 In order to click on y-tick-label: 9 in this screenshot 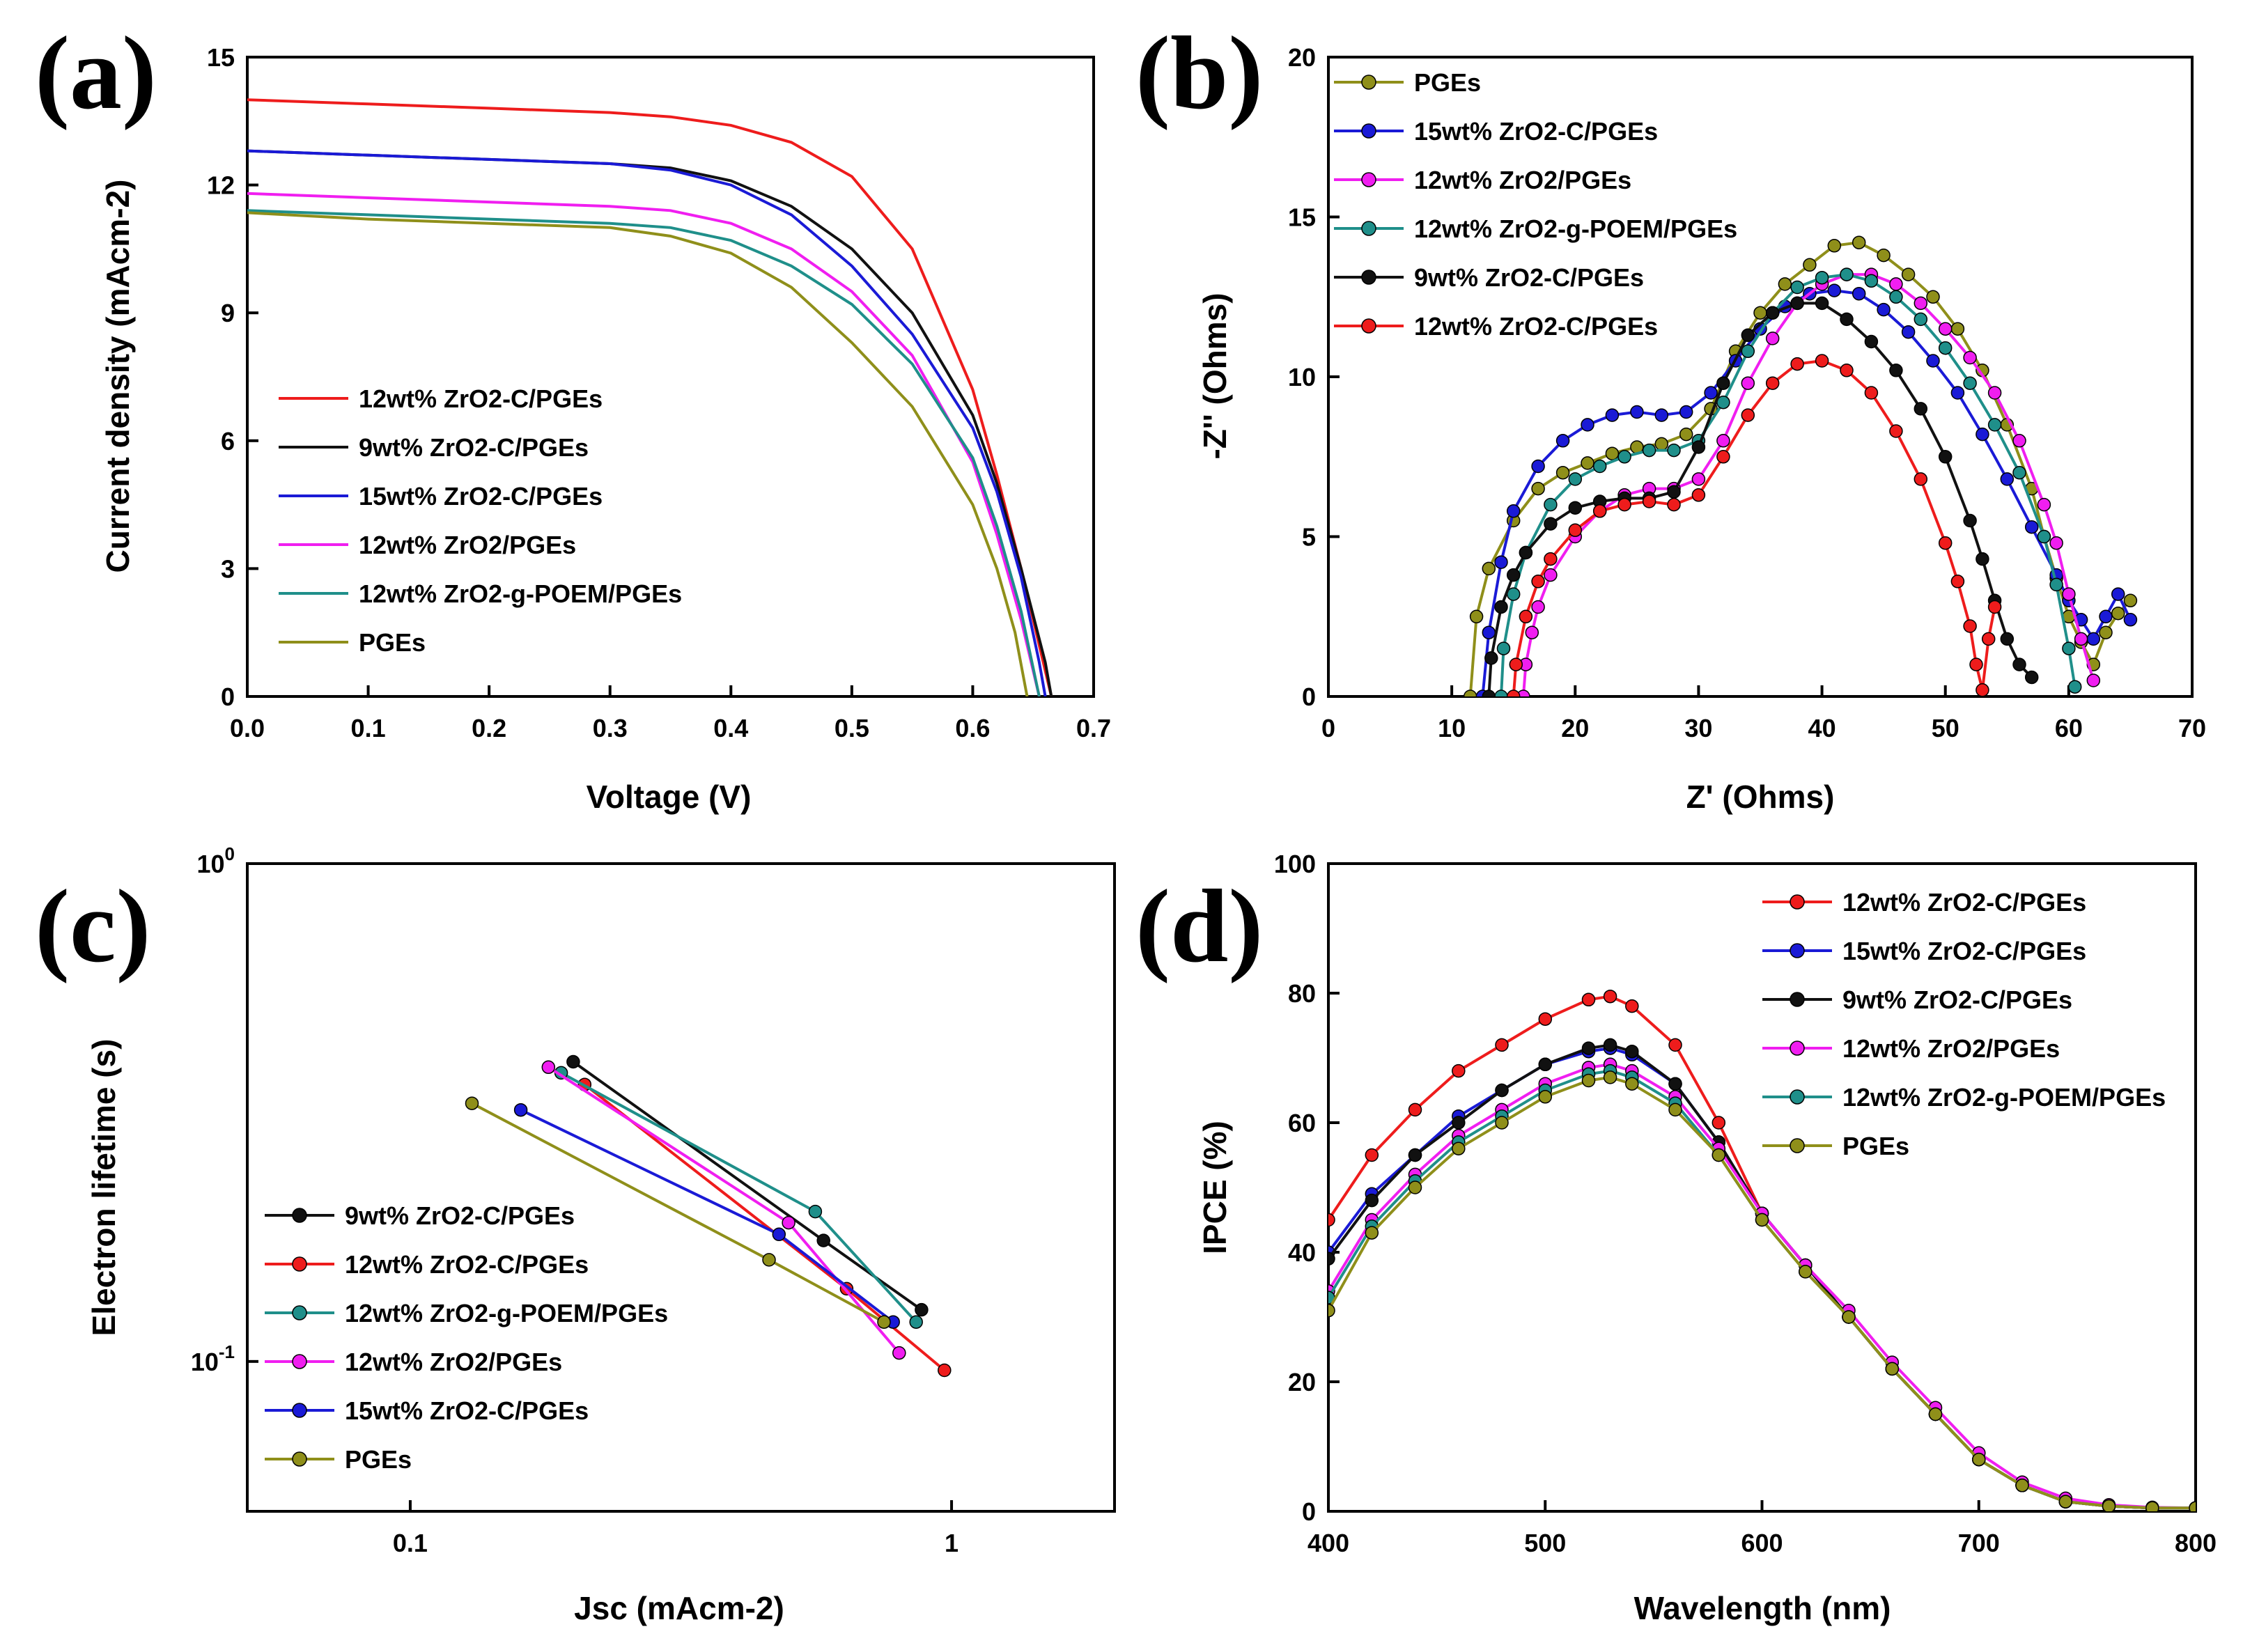, I will do `click(228, 313)`.